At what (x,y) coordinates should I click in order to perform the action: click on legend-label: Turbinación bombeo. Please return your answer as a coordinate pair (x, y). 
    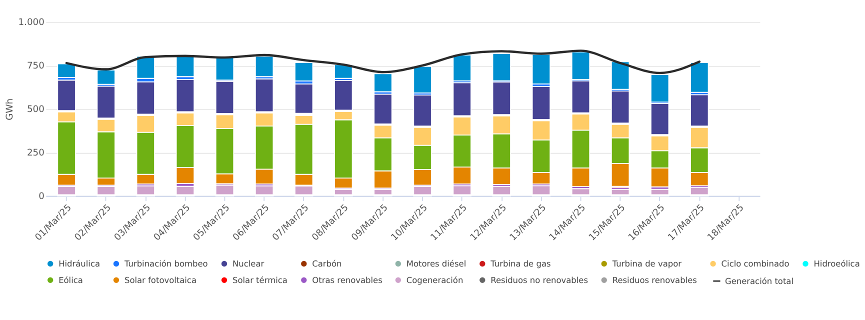
    Looking at the image, I should click on (165, 263).